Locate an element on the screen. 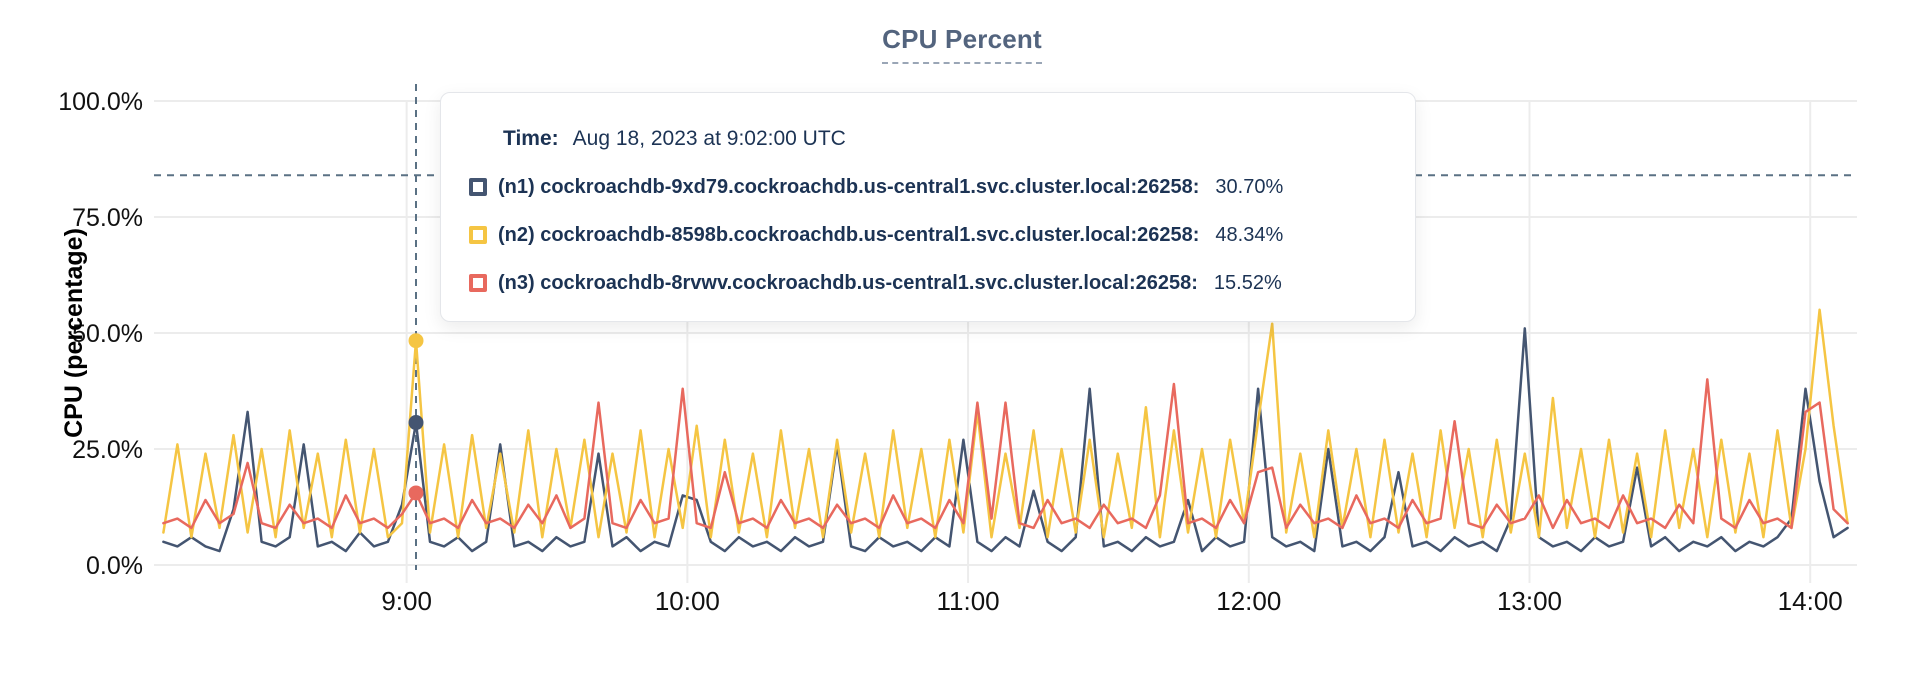 The image size is (1924, 694). x-axis-tick-label: 11:00 is located at coordinates (968, 601).